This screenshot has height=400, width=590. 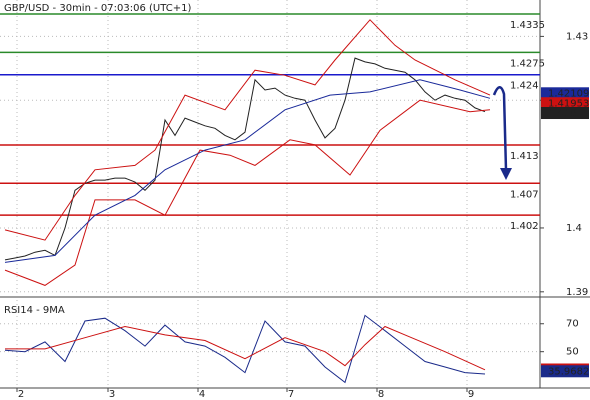 I want to click on price-badge-label: 1.418, so click(x=562, y=113).